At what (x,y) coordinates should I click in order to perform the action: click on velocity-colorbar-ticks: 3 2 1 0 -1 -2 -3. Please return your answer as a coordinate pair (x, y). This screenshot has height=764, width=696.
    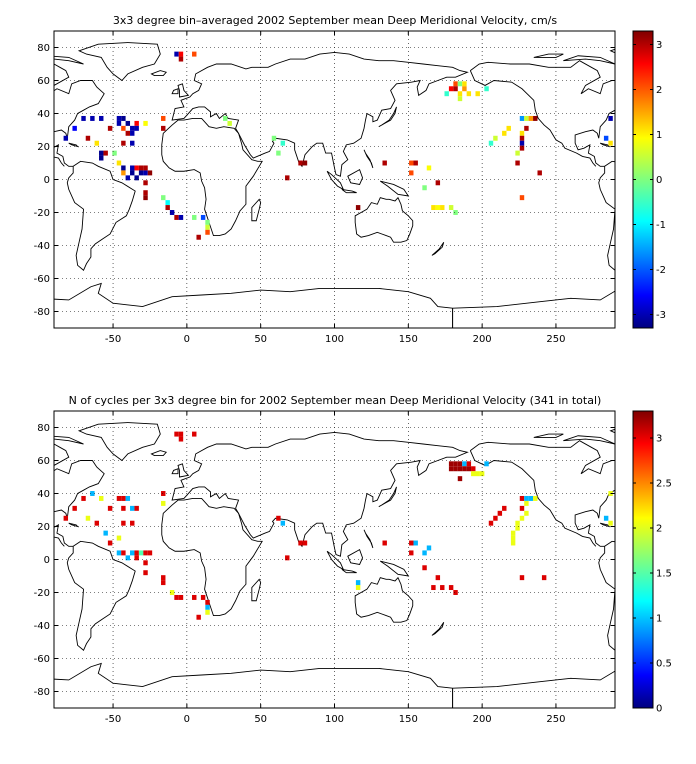
    Looking at the image, I should click on (649, 180).